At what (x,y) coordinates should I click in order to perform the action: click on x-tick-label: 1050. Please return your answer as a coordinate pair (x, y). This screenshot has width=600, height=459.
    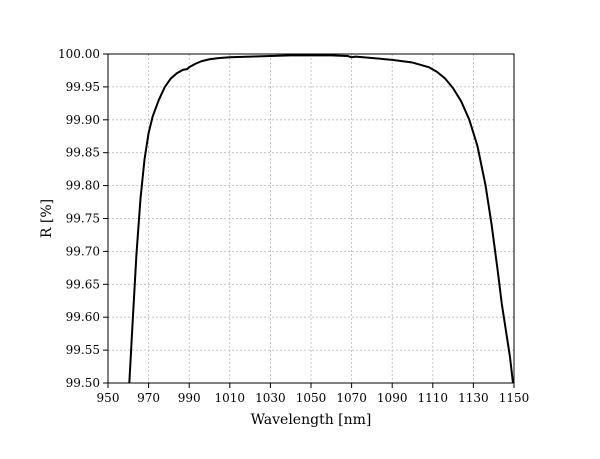
    Looking at the image, I should click on (311, 398).